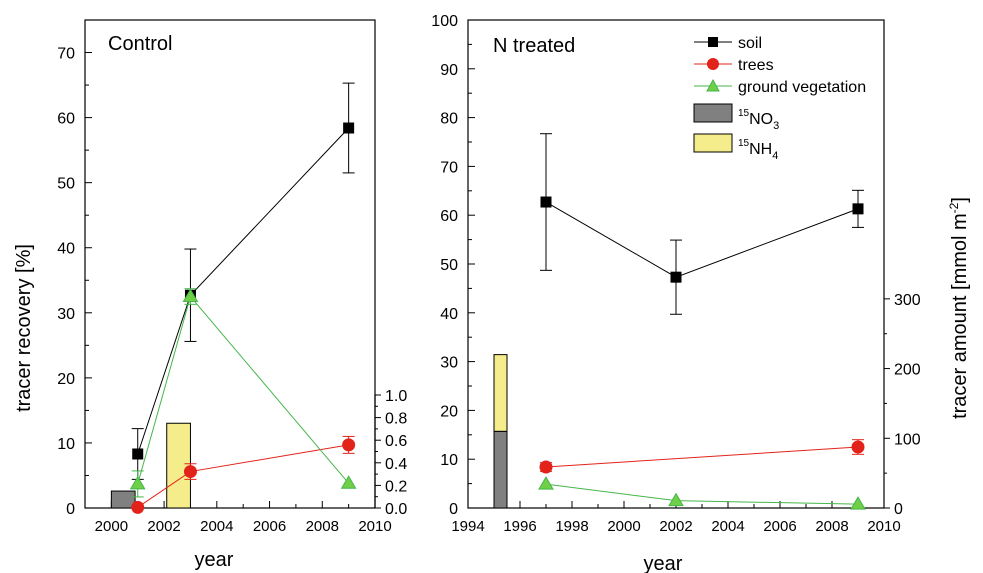 The width and height of the screenshot is (983, 573). I want to click on legend: soil trees ground vegetation 15NO3 15NH4, so click(779, 98).